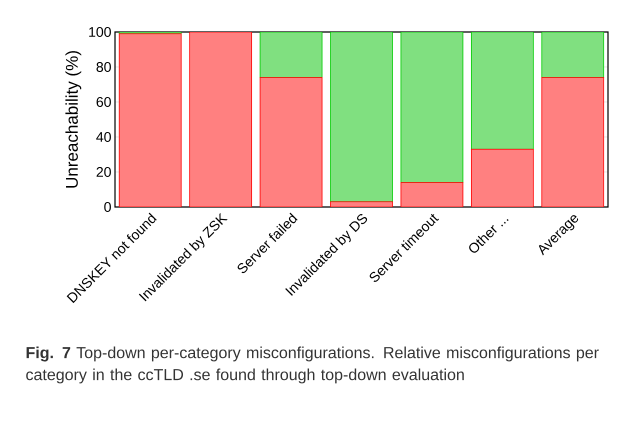 The height and width of the screenshot is (435, 624). I want to click on y-tick-label: 100, so click(100, 32).